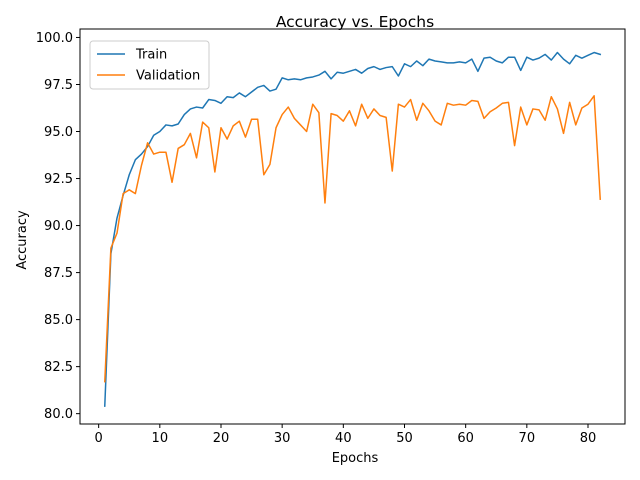 The width and height of the screenshot is (640, 480). What do you see at coordinates (58, 367) in the screenshot?
I see `y-tick-label: 82.5` at bounding box center [58, 367].